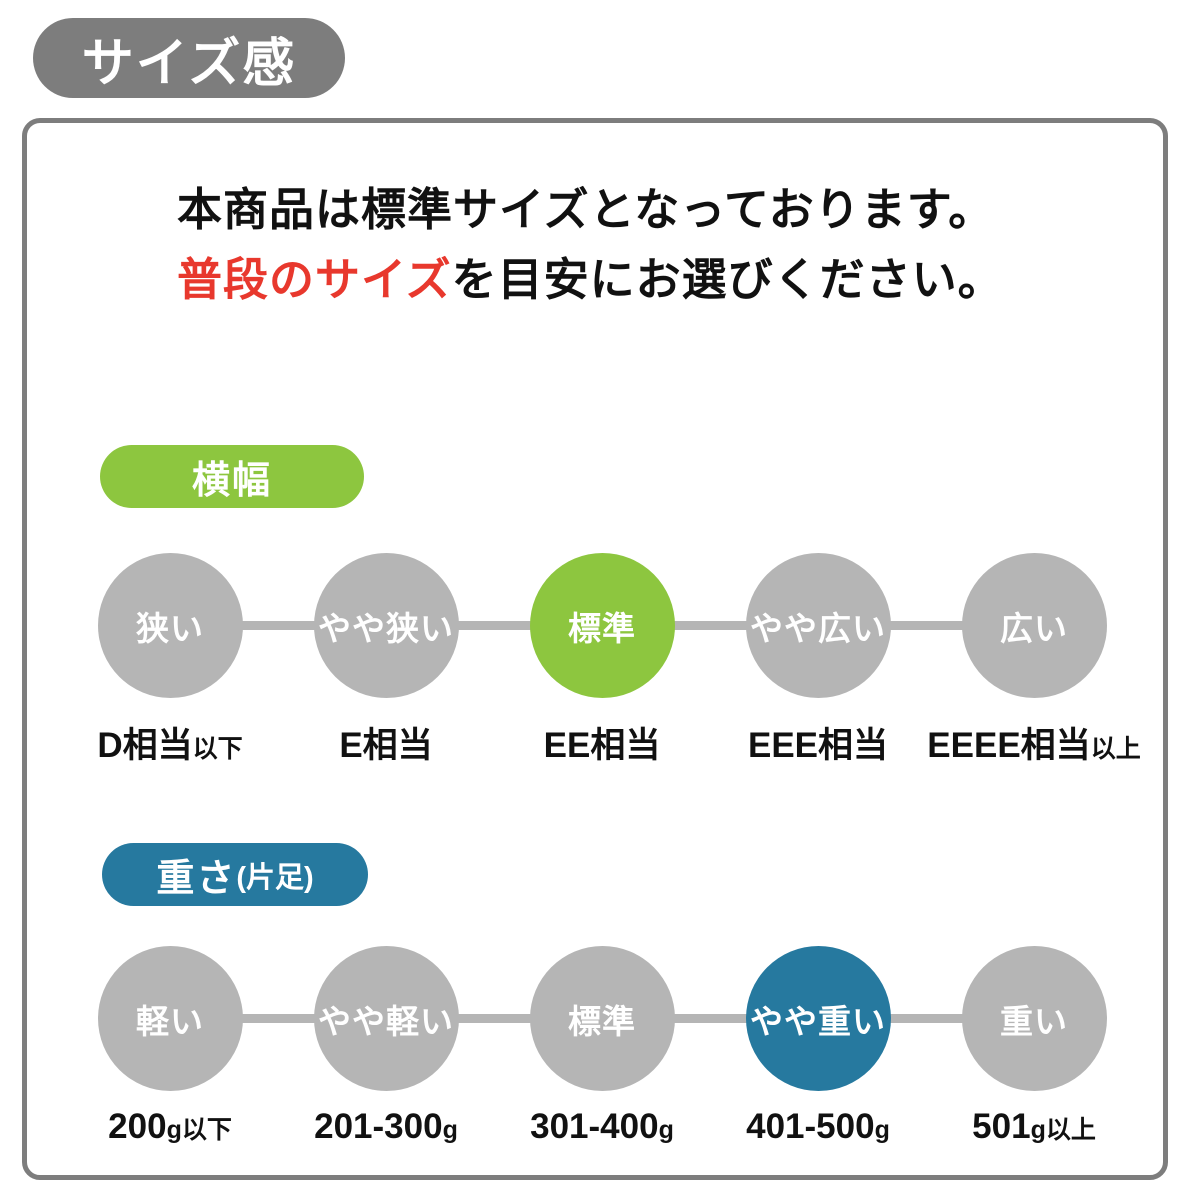 This screenshot has width=1200, height=1200. I want to click on weight-sublabel: 201-300 g, so click(386, 1133).